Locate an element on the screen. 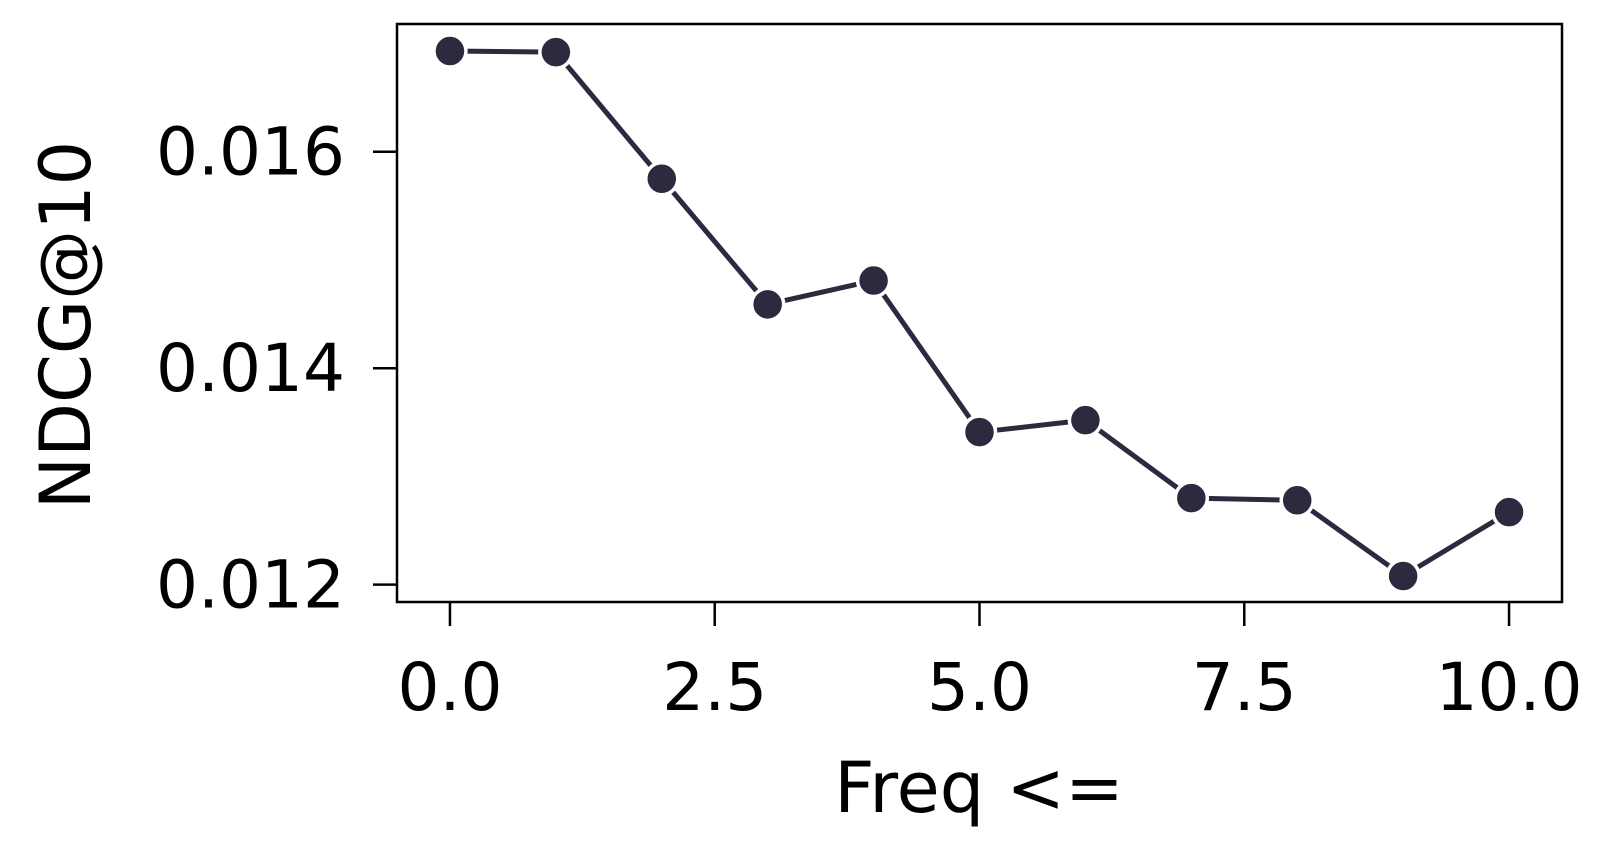 This screenshot has width=1613, height=851. y-tick-label: 0.014 is located at coordinates (250, 368).